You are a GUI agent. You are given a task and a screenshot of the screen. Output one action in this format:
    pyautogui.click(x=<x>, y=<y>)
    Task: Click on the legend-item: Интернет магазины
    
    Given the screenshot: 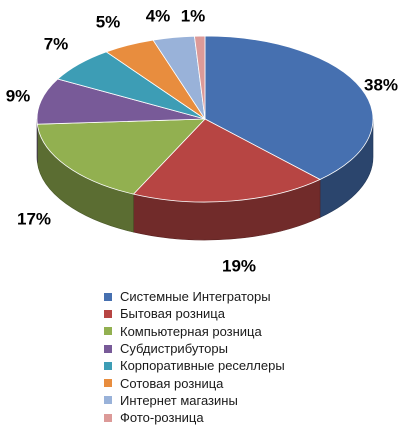 What is the action you would take?
    pyautogui.click(x=194, y=400)
    